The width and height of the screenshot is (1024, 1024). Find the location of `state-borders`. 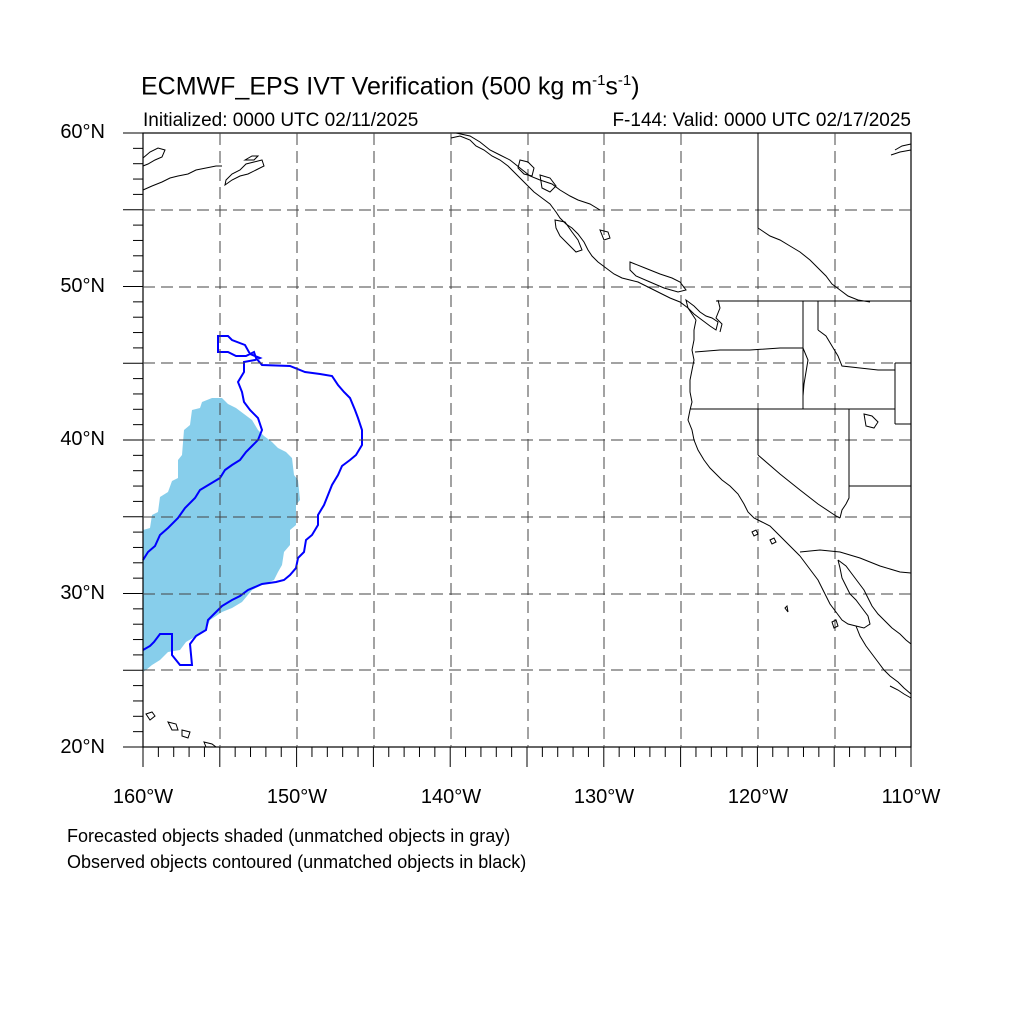

state-borders is located at coordinates (801, 353).